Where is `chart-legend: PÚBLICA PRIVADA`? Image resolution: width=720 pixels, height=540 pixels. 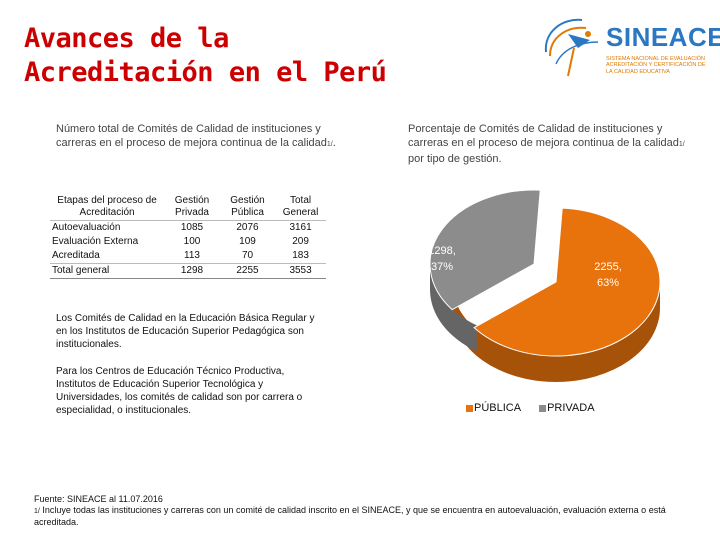
chart-legend: PÚBLICA PRIVADA is located at coordinates (530, 408).